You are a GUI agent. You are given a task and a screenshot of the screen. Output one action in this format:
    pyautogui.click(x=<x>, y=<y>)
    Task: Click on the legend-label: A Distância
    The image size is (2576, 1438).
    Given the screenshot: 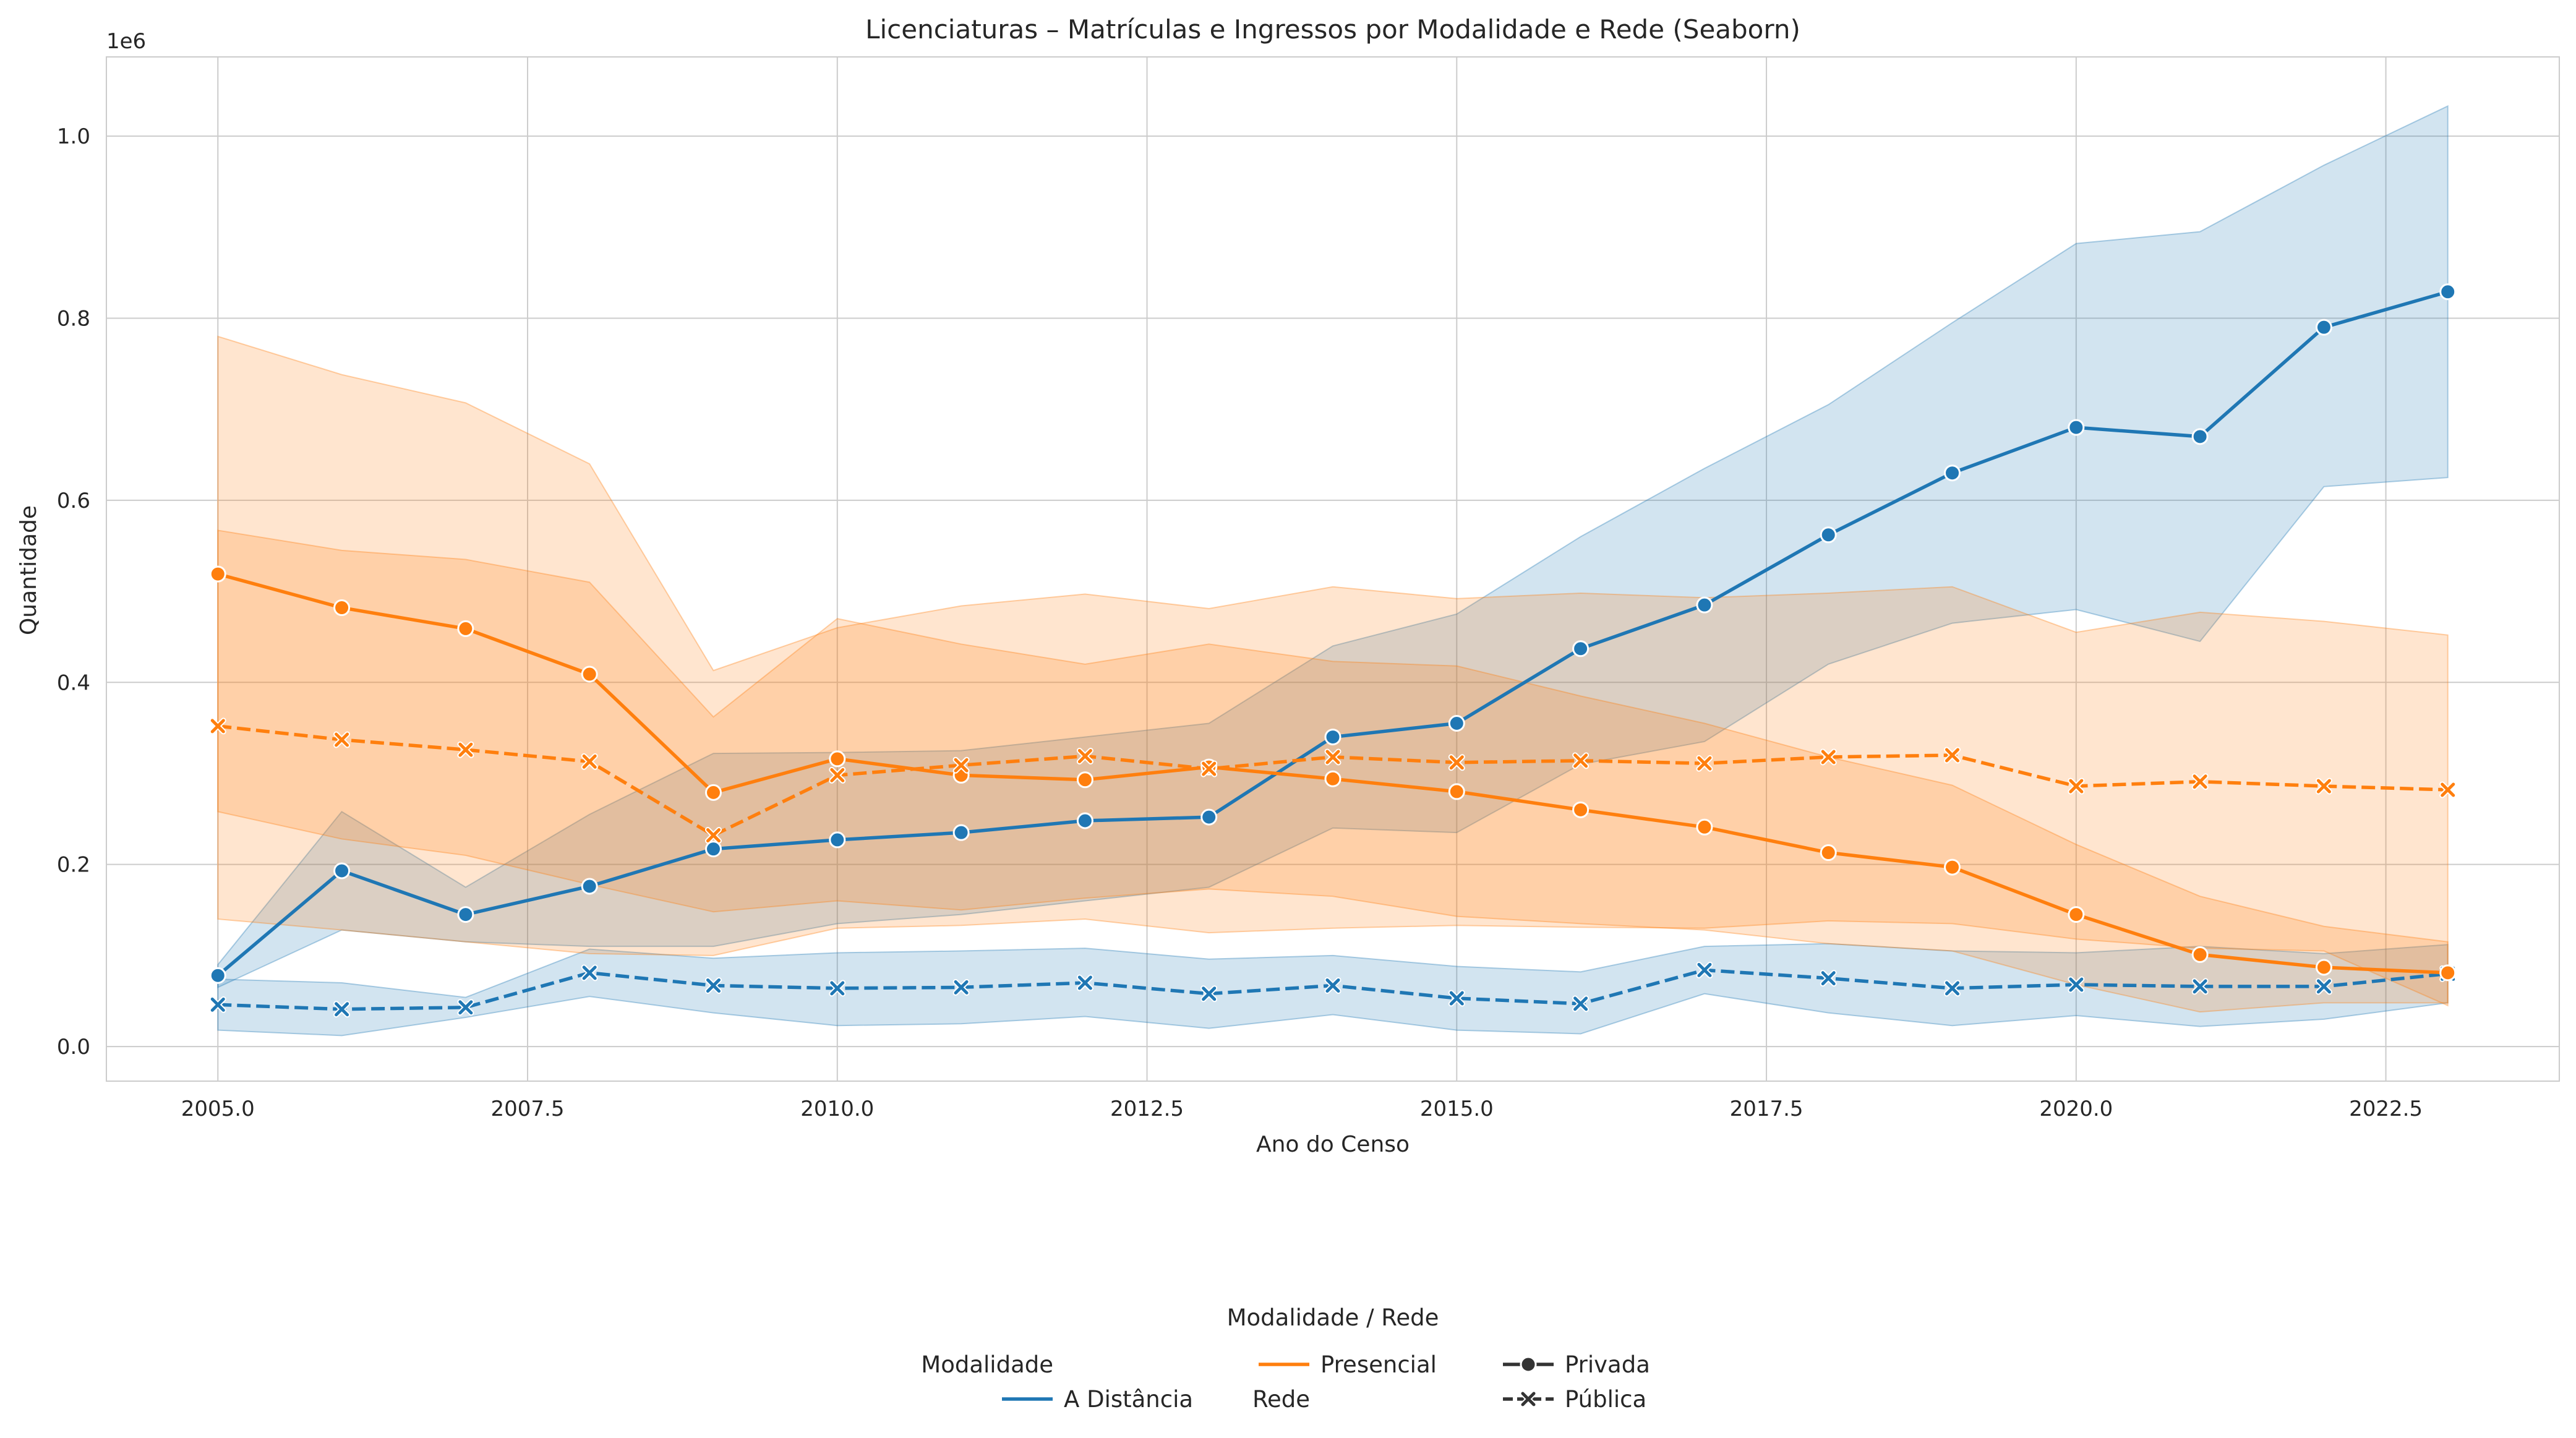 What is the action you would take?
    pyautogui.click(x=1128, y=1399)
    